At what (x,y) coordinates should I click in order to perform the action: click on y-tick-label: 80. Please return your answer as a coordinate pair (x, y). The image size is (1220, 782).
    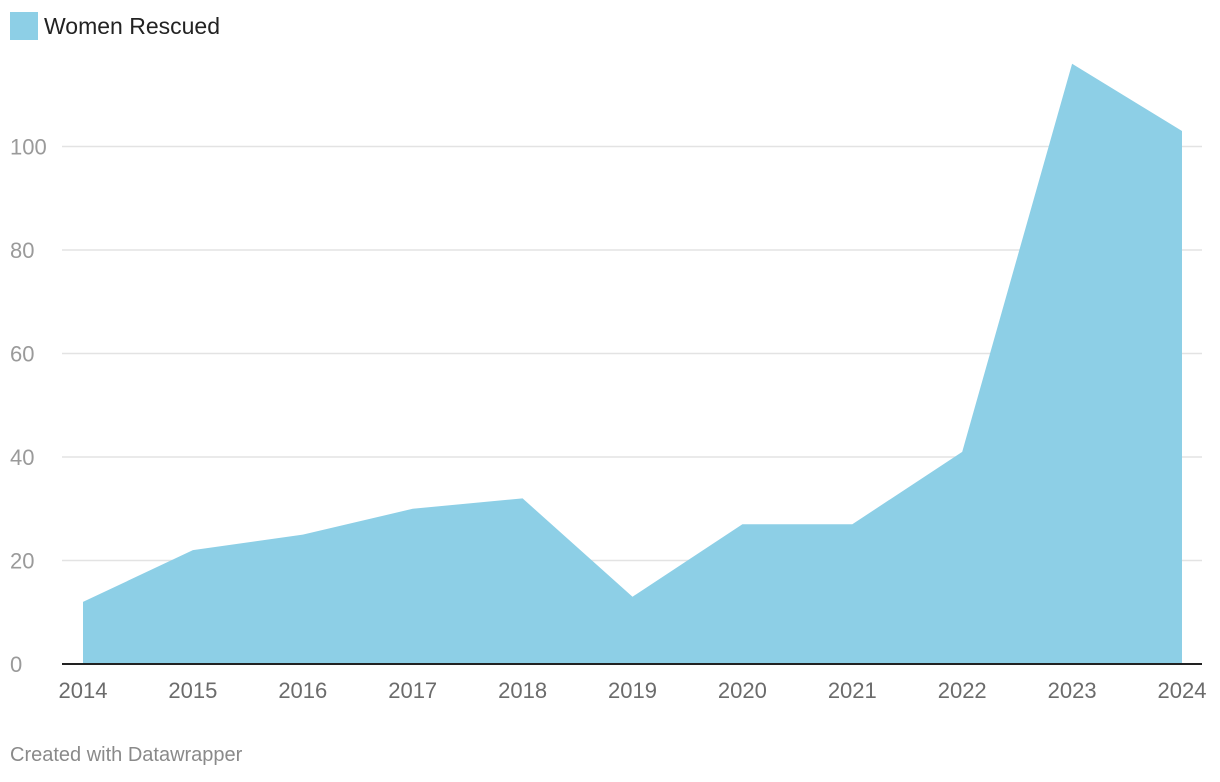
    Looking at the image, I should click on (22, 250).